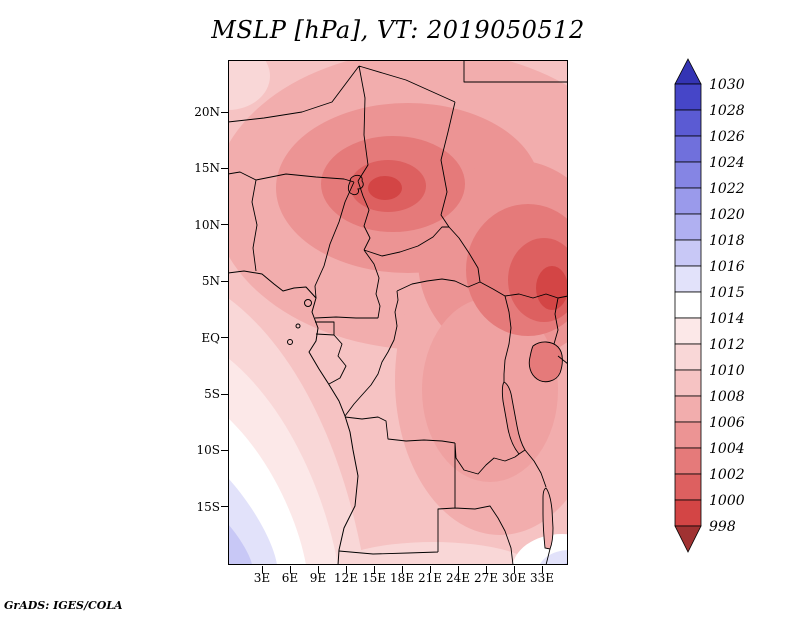 The height and width of the screenshot is (618, 800). I want to click on y-axis-label: 15N, so click(207, 168).